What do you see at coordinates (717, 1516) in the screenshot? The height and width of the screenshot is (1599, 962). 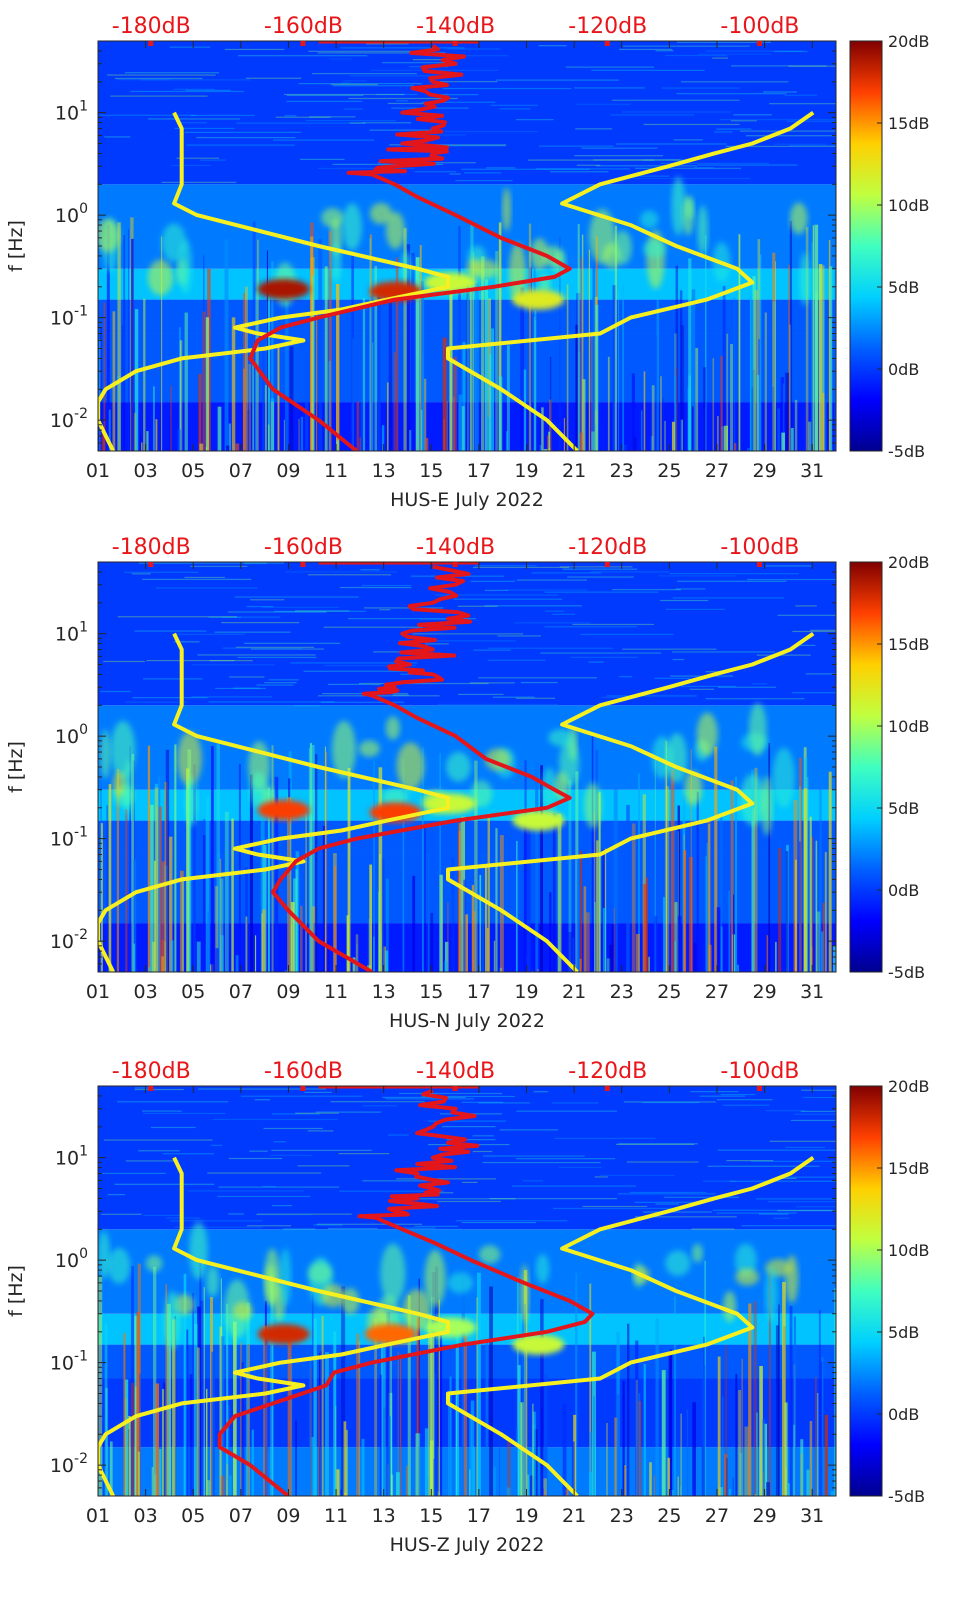 I see `x-tick-label: 27` at bounding box center [717, 1516].